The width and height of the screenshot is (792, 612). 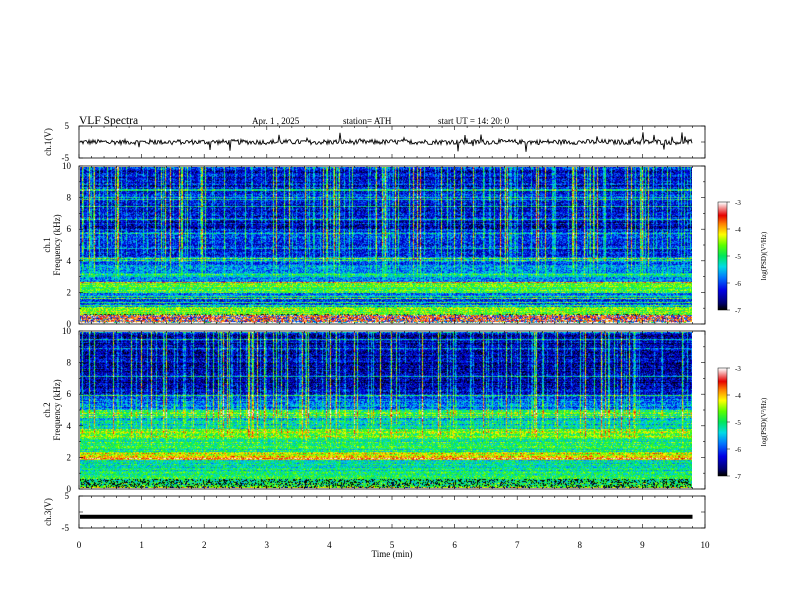 What do you see at coordinates (738, 257) in the screenshot?
I see `ch1-spectrogram-colorbar-tick--5: -5` at bounding box center [738, 257].